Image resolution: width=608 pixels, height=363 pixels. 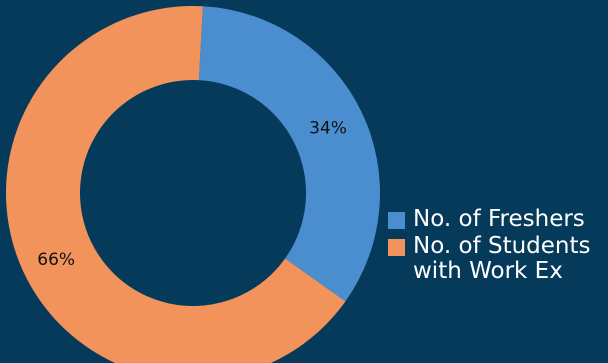 What do you see at coordinates (56, 260) in the screenshot?
I see `data-label-work-ex: 66%` at bounding box center [56, 260].